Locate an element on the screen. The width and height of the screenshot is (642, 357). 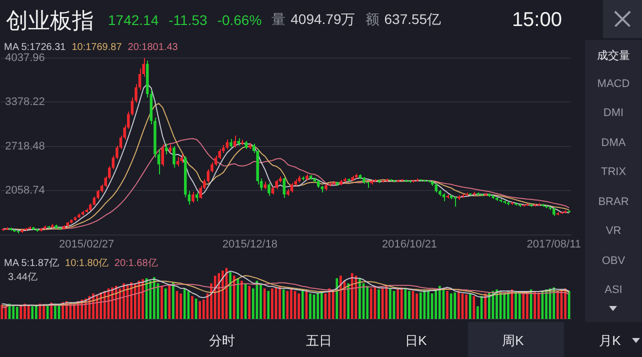
text: 五日 is located at coordinates (319, 341).